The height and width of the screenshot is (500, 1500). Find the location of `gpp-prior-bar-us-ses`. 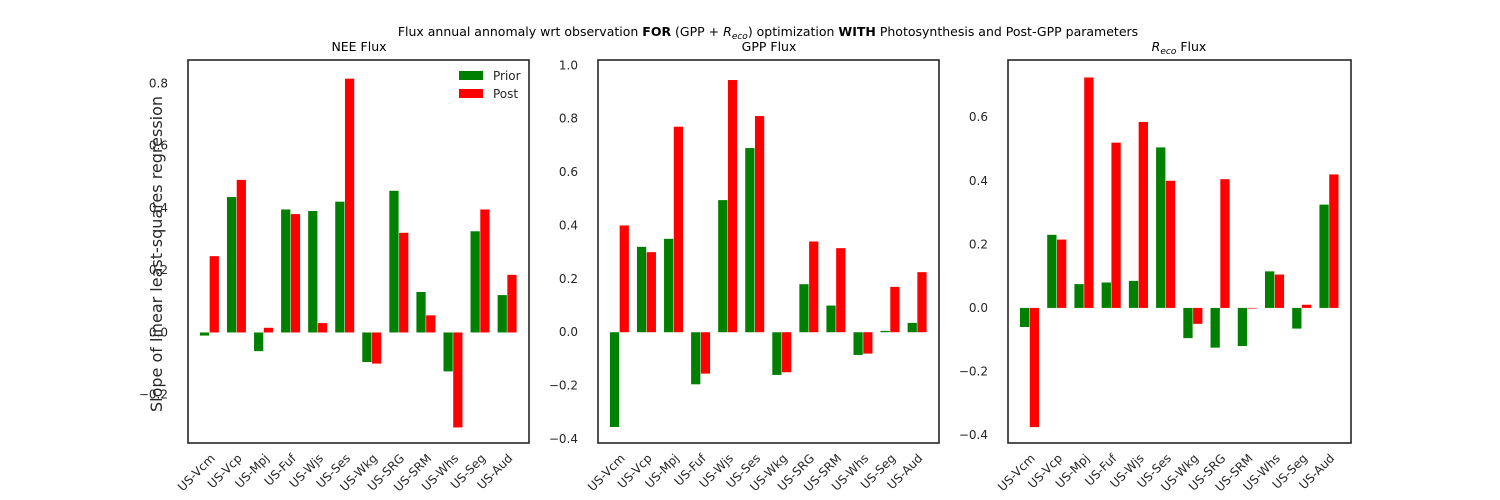

gpp-prior-bar-us-ses is located at coordinates (750, 240).